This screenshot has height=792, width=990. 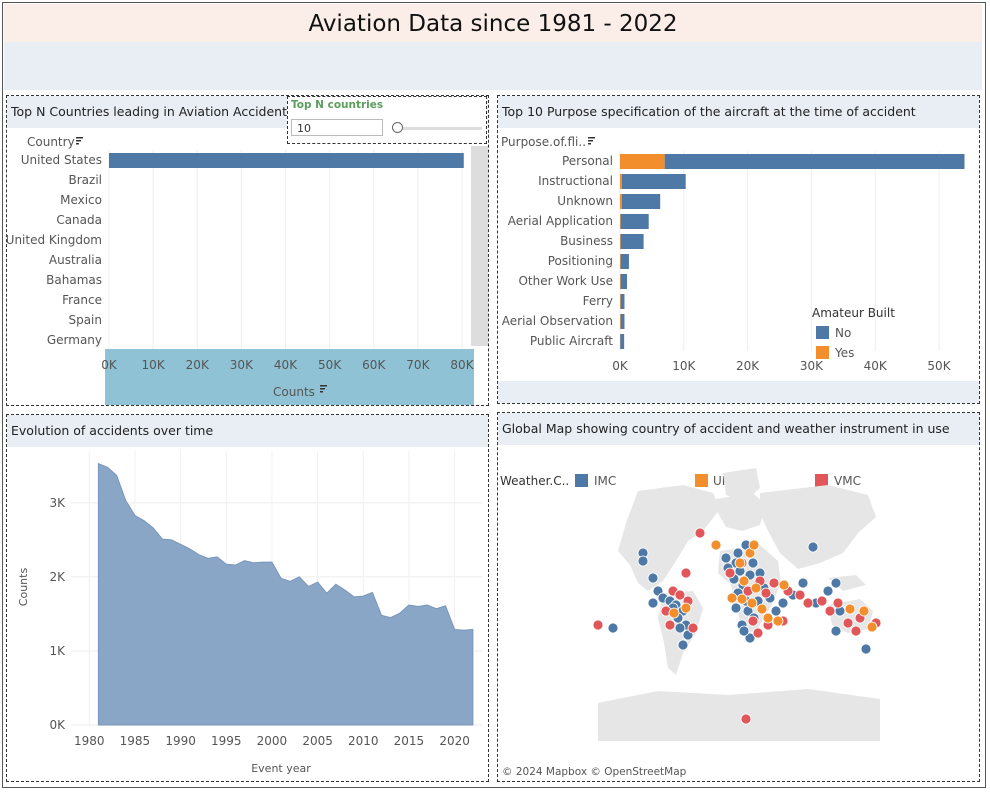 I want to click on accidents-area, so click(x=285, y=594).